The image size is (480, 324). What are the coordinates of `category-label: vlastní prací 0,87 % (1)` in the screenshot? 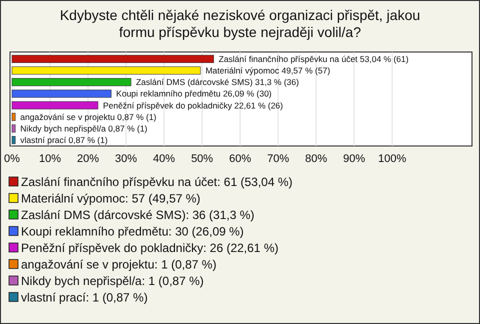 It's located at (64, 140).